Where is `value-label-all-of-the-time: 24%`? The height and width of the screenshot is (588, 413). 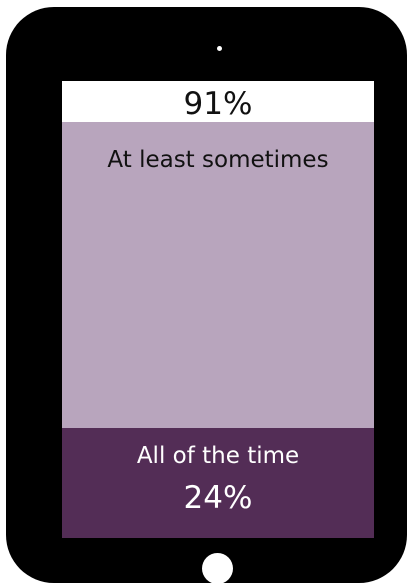 value-label-all-of-the-time: 24% is located at coordinates (218, 498).